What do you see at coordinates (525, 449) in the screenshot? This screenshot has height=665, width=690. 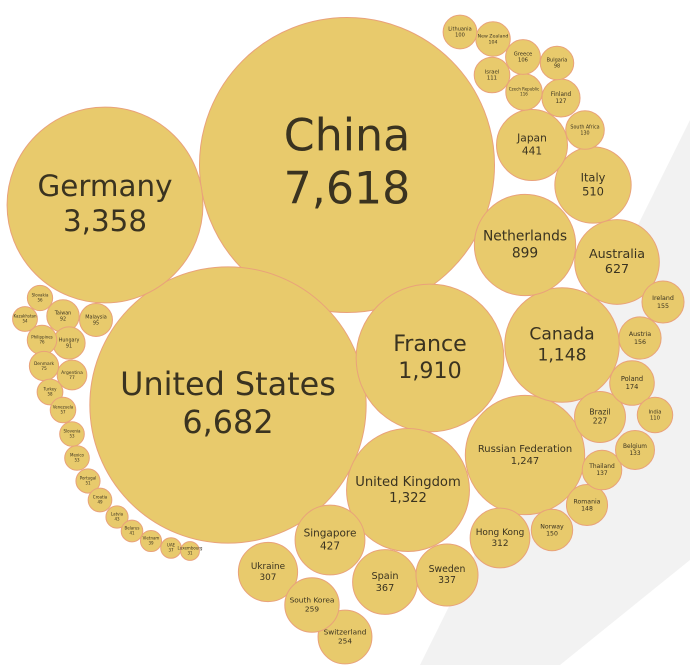 I see `bubble-label: Russian Federation` at bounding box center [525, 449].